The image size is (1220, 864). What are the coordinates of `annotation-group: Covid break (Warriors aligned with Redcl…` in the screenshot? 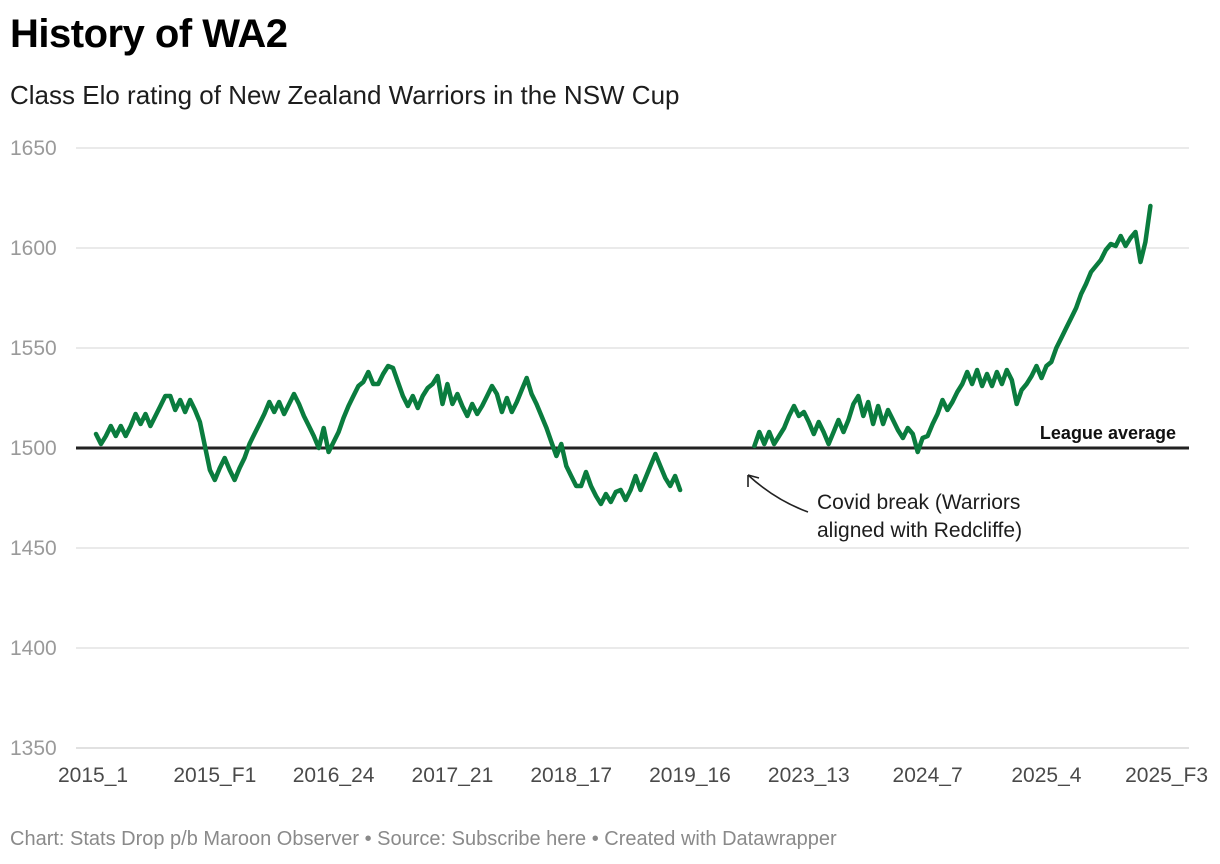 It's located at (884, 508).